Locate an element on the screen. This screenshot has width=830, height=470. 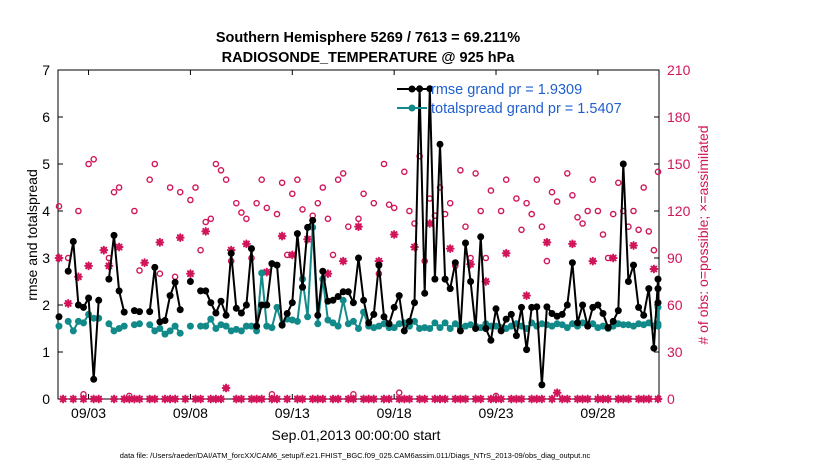
y-right-tick-label: 90 is located at coordinates (675, 258).